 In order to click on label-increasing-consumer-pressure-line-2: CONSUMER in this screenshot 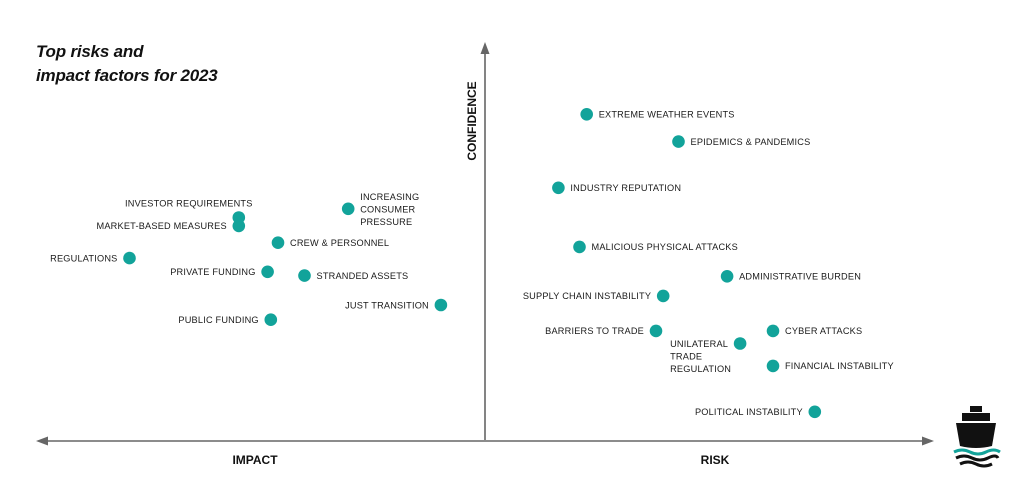, I will do `click(387, 209)`.